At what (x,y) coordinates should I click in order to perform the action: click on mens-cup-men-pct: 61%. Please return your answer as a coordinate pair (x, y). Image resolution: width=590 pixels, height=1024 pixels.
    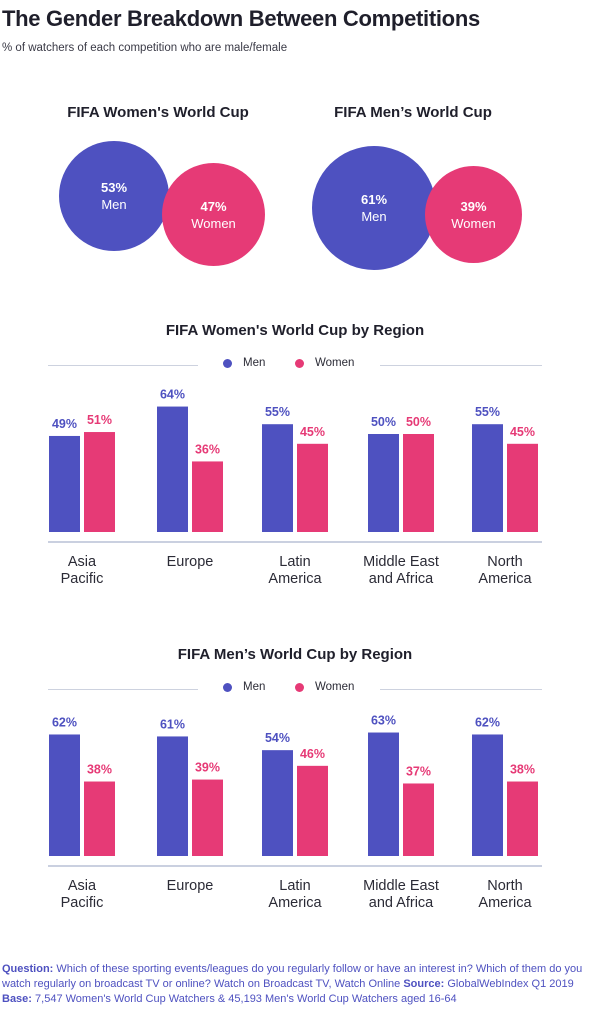
    Looking at the image, I should click on (374, 199).